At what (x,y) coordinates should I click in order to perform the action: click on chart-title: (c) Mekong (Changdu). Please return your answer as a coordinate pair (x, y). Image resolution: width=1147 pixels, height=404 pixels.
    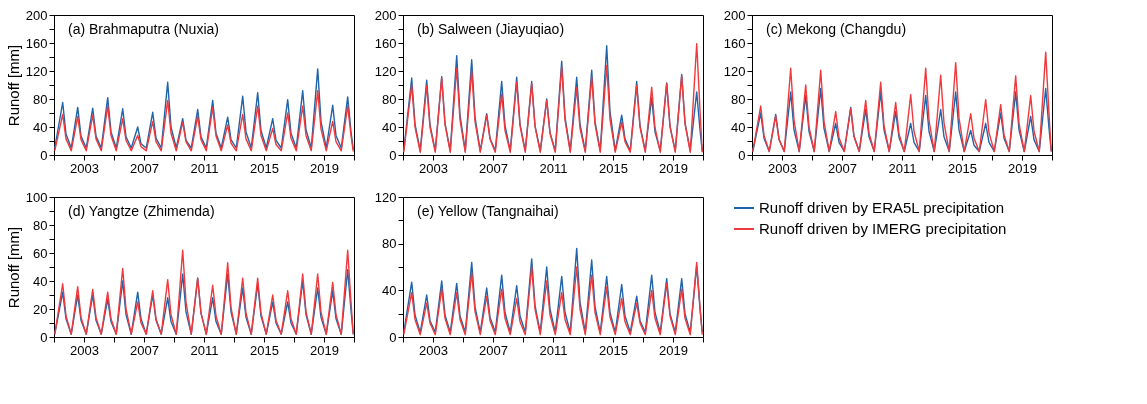
    Looking at the image, I should click on (836, 29).